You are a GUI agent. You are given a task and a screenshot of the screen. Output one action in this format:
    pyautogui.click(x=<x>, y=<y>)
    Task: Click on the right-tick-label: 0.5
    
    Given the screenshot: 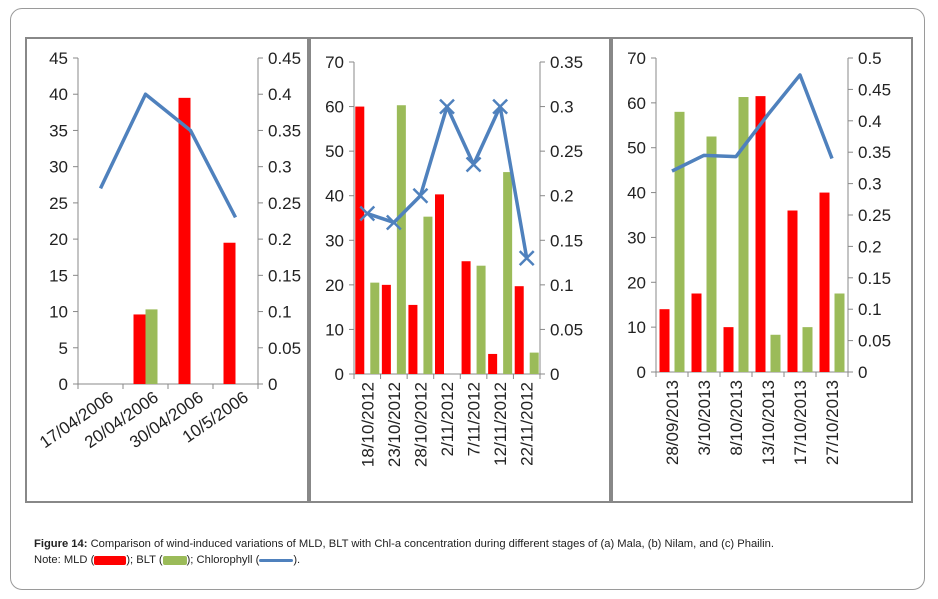 What is the action you would take?
    pyautogui.click(x=870, y=58)
    